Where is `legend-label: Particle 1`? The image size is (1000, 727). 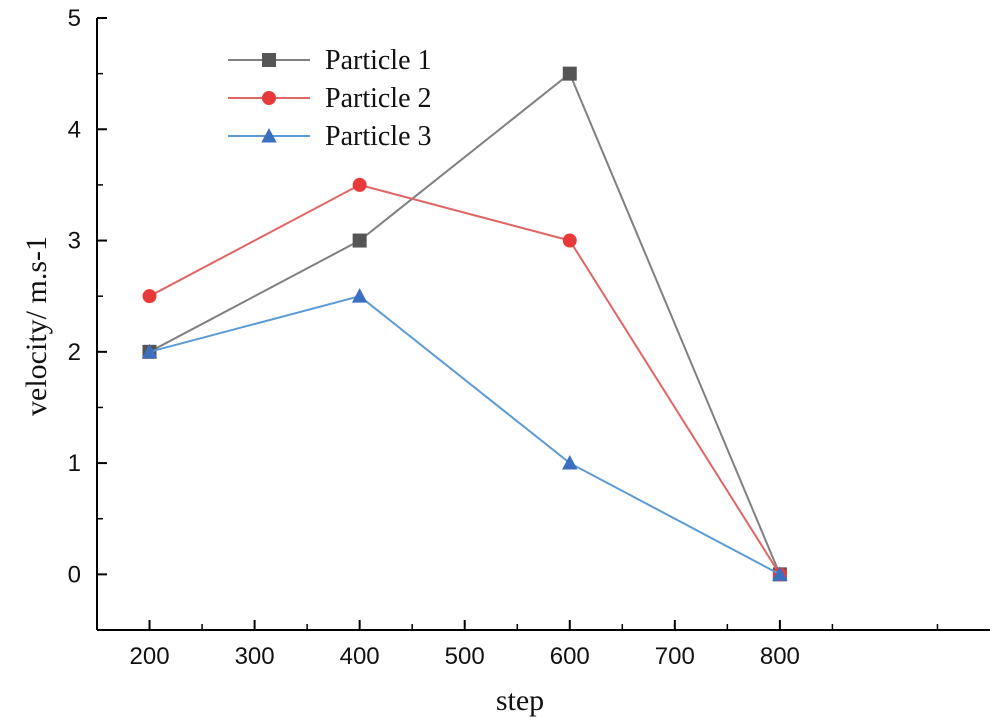
legend-label: Particle 1 is located at coordinates (378, 60).